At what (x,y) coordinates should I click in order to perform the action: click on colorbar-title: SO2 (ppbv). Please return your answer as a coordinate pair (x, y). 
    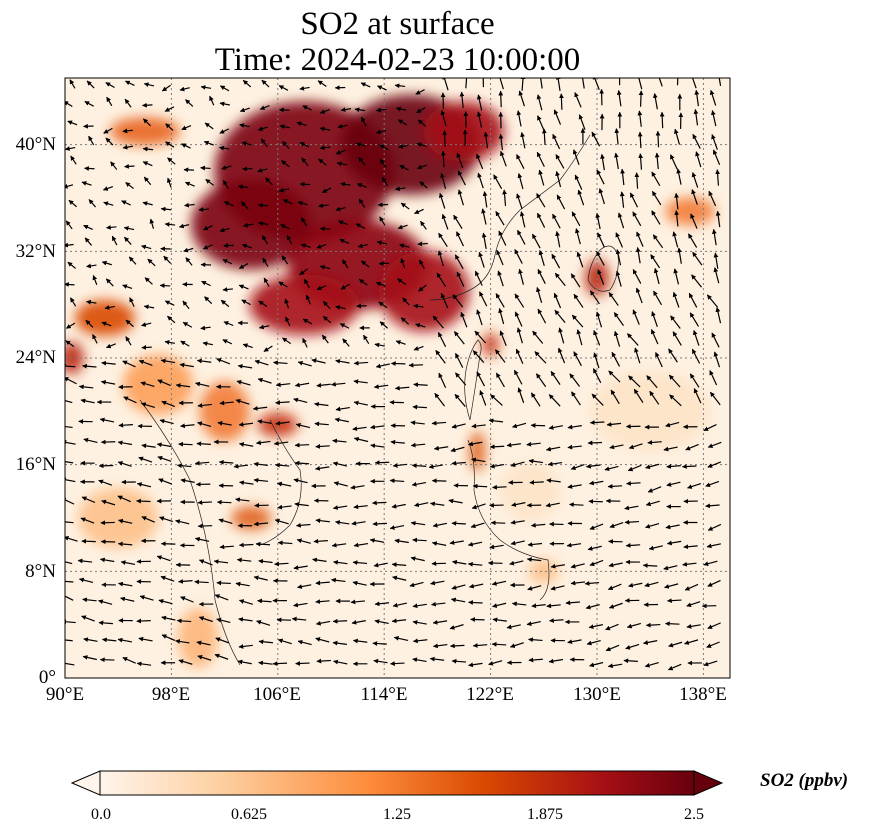
    Looking at the image, I should click on (804, 780).